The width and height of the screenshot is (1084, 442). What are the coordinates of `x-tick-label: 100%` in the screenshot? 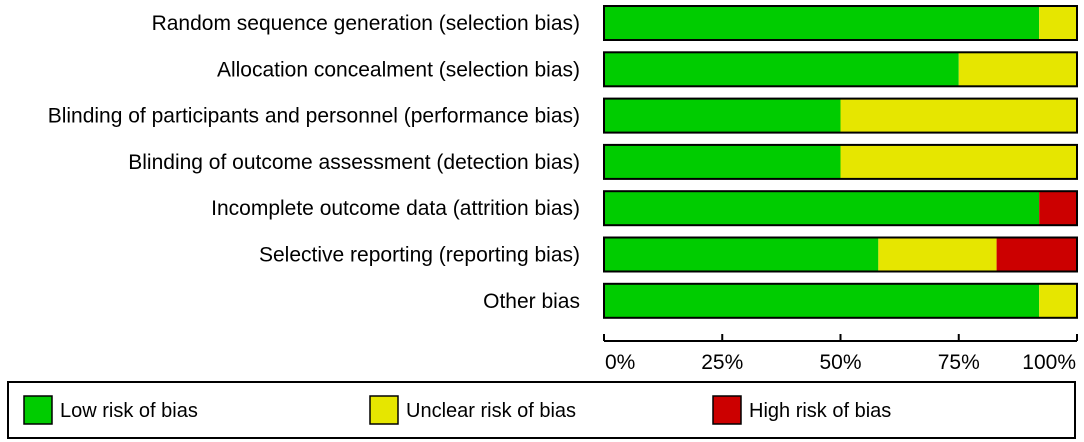 It's located at (1049, 362).